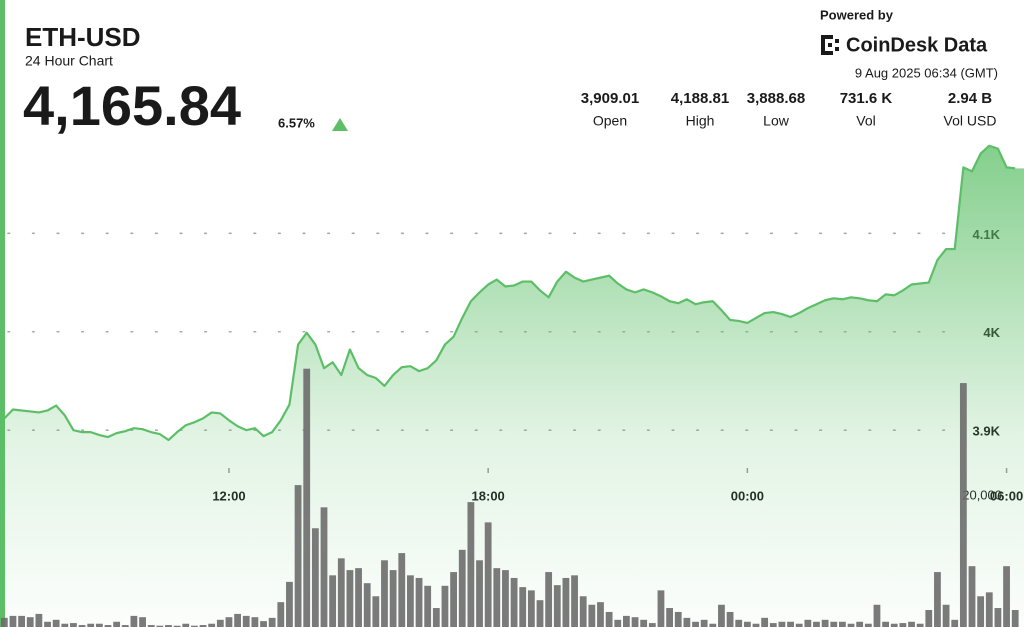 This screenshot has height=627, width=1024. Describe the element at coordinates (700, 121) in the screenshot. I see `stat-label: High` at that location.